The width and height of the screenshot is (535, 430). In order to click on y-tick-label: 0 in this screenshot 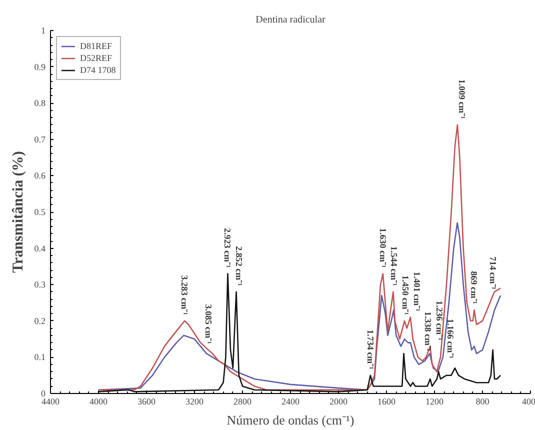, I will do `click(43, 393)`.